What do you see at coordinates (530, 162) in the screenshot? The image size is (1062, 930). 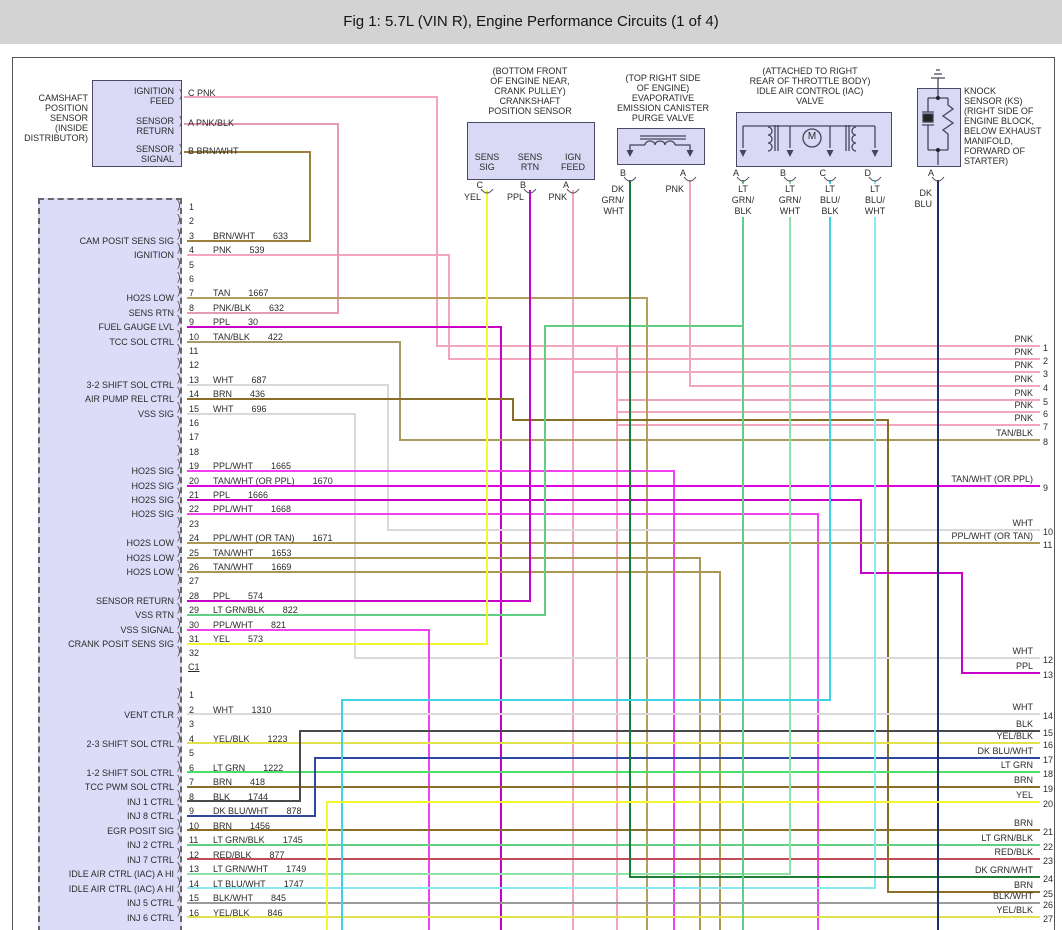 I see `crank-field-label: SENS RTN` at bounding box center [530, 162].